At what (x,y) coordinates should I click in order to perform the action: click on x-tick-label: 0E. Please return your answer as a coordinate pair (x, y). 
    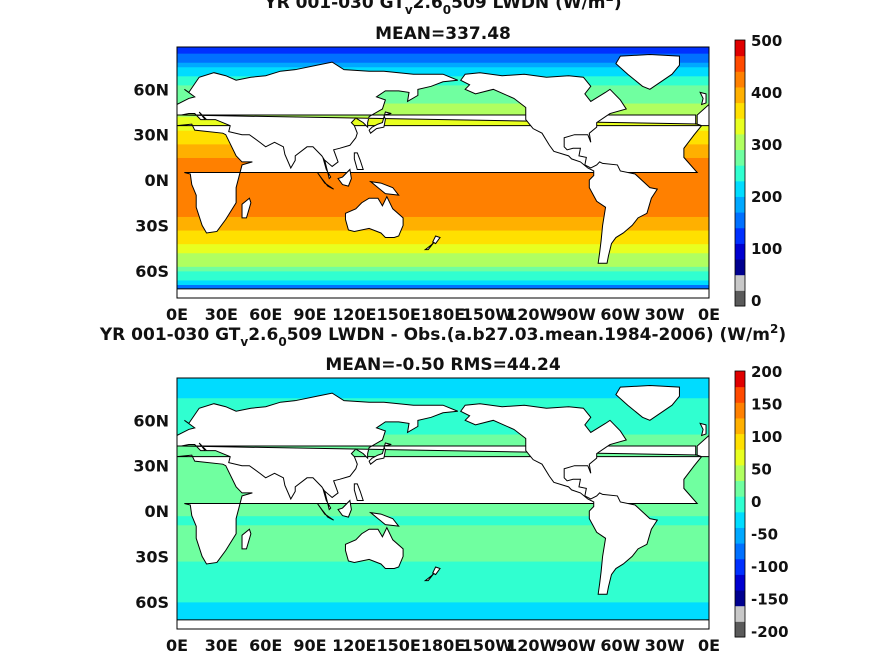
    Looking at the image, I should click on (177, 314).